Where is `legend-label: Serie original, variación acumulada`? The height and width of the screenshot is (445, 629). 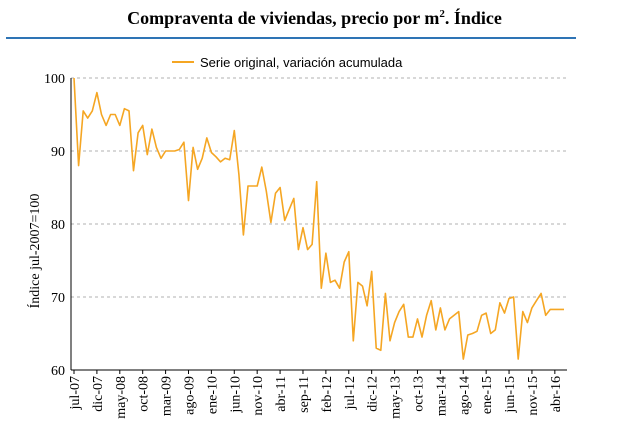
legend-label: Serie original, variación acumulada is located at coordinates (301, 62).